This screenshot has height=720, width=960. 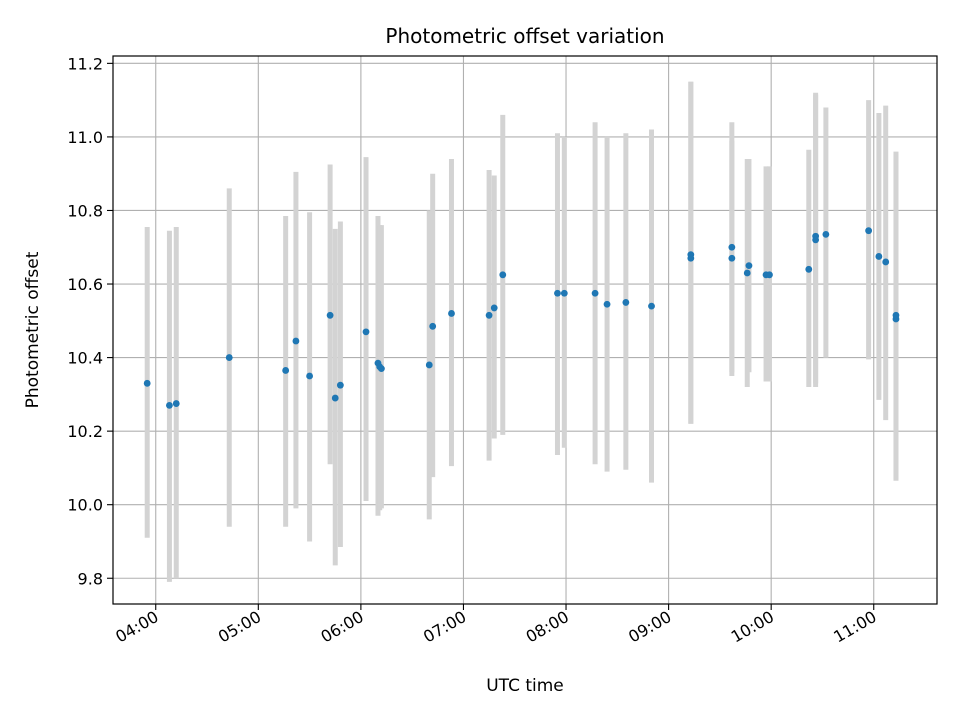 I want to click on y-tick-label: 10.2, so click(x=85, y=431).